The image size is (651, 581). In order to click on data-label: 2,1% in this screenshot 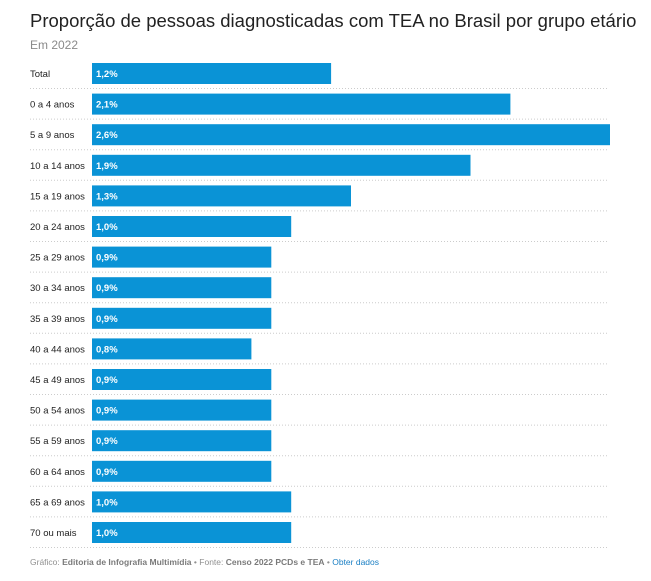, I will do `click(107, 105)`.